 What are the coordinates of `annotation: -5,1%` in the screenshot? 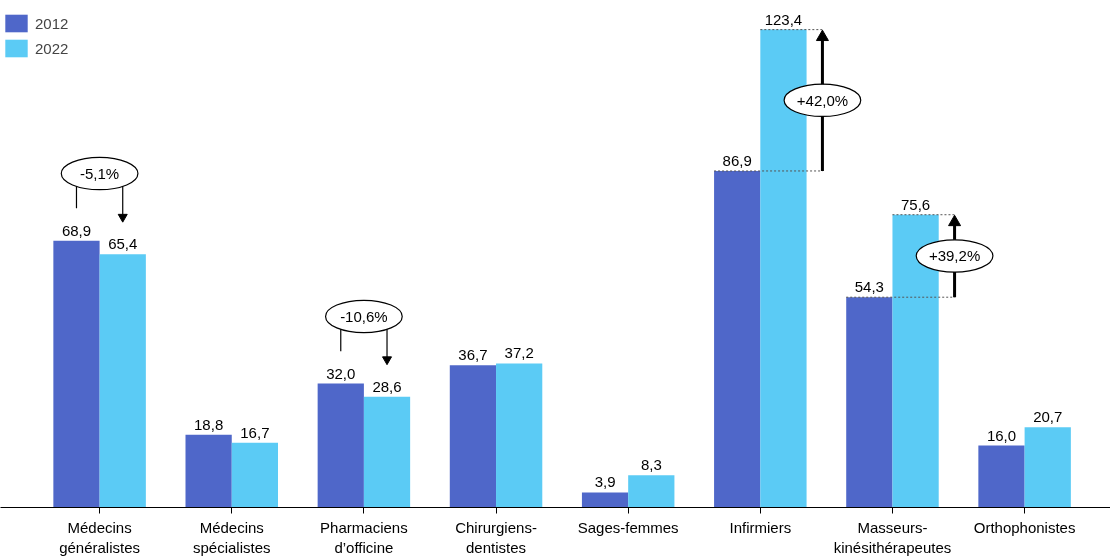 It's located at (100, 174).